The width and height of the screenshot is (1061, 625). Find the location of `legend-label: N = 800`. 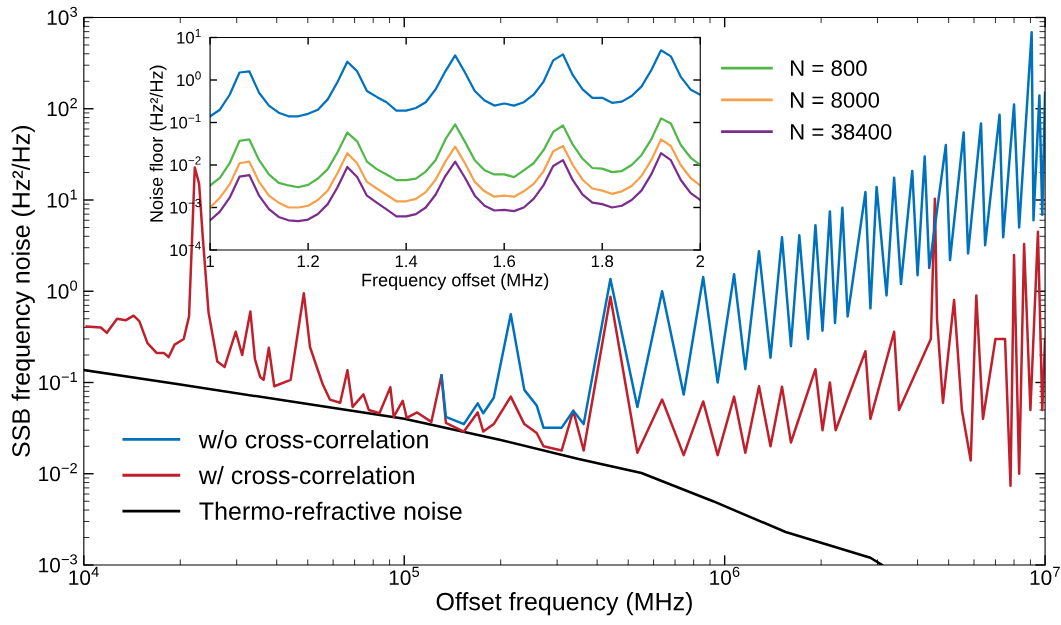

legend-label: N = 800 is located at coordinates (828, 68).